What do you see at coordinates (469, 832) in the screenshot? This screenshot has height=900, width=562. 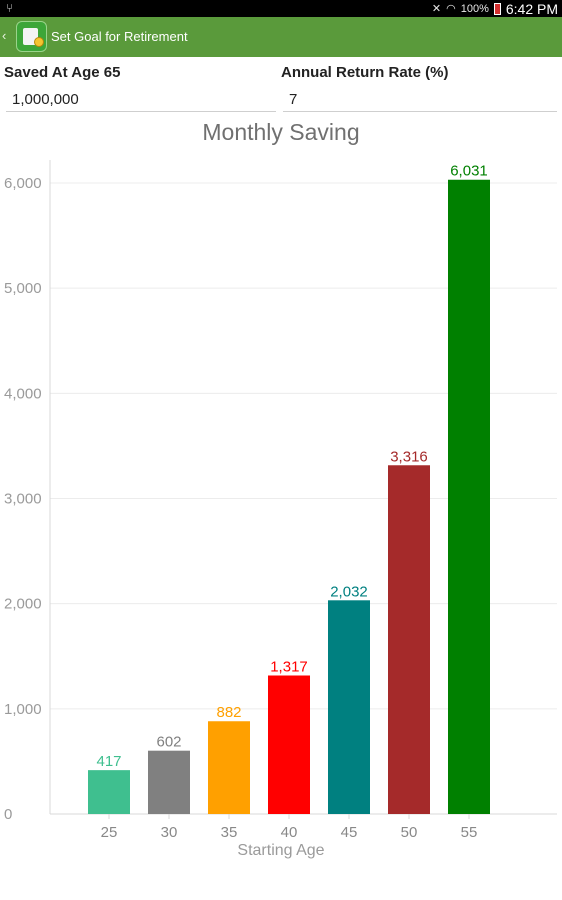 I see `x-tick-label: 55` at bounding box center [469, 832].